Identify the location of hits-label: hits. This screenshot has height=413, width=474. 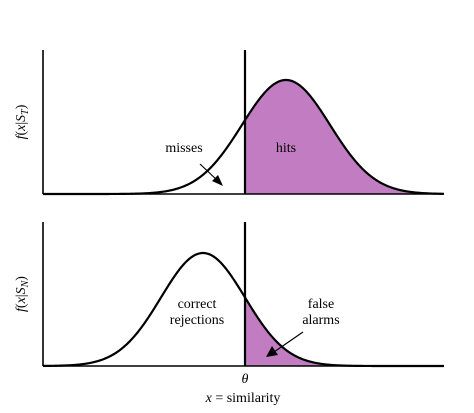
(286, 148).